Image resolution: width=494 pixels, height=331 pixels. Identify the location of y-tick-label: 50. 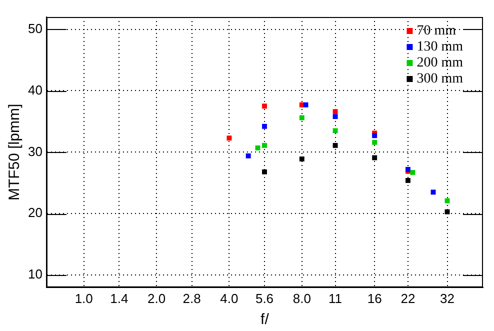
(35, 28).